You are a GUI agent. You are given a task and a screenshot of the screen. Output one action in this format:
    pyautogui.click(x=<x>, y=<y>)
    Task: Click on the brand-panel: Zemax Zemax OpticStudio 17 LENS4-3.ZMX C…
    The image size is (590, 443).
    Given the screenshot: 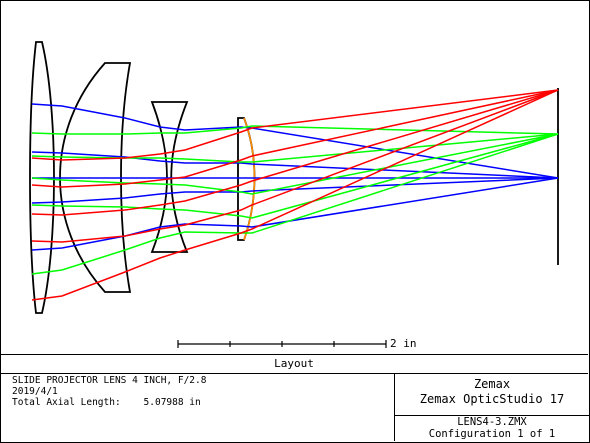 What is the action you would take?
    pyautogui.click(x=491, y=407)
    